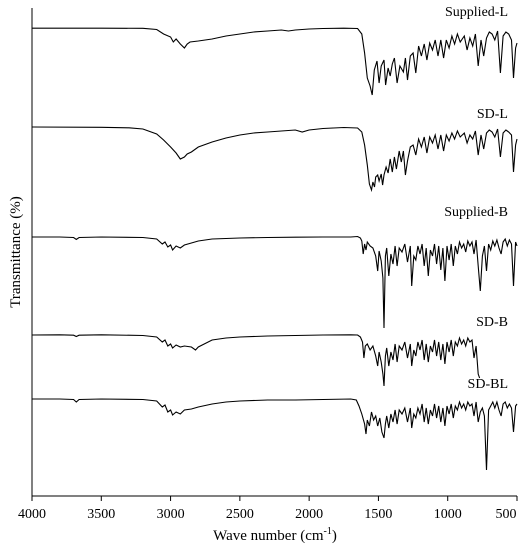 The width and height of the screenshot is (526, 550). Describe the element at coordinates (476, 12) in the screenshot. I see `series-label-supplied-l: Supplied-L` at that location.